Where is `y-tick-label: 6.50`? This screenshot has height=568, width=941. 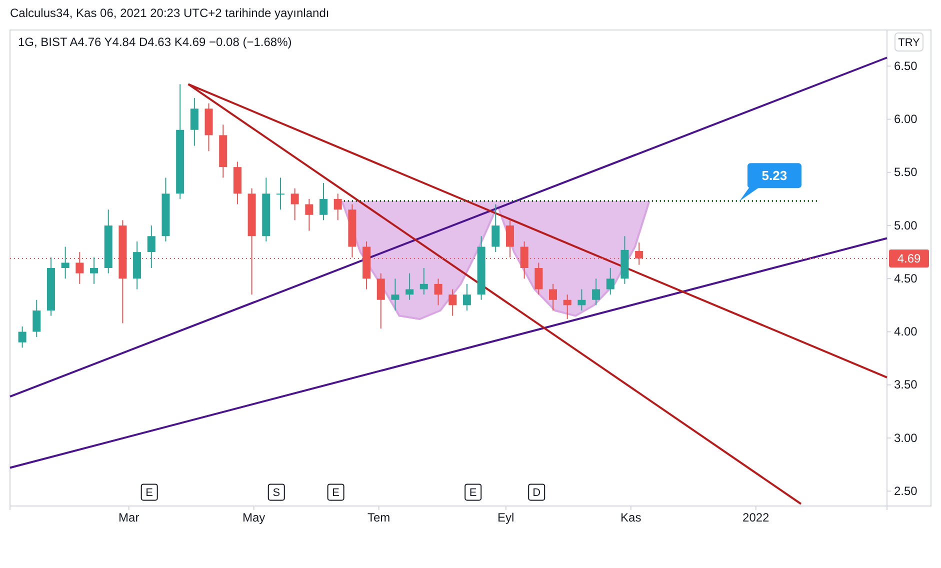 y-tick-label: 6.50 is located at coordinates (906, 65).